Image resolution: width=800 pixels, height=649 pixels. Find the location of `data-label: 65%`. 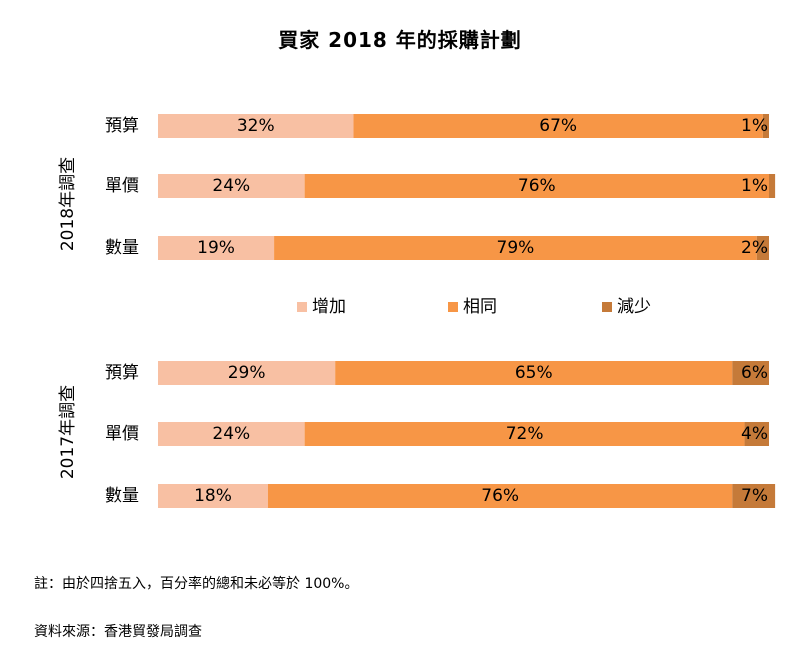

data-label: 65% is located at coordinates (534, 373).